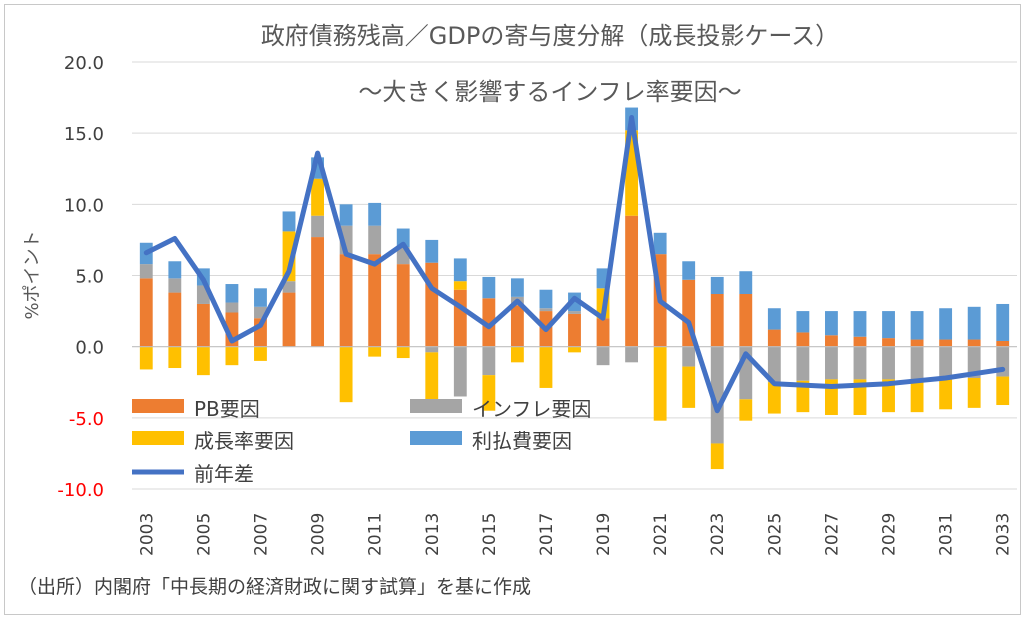 The width and height of the screenshot is (1027, 621). I want to click on x-tick-label: 2029, so click(890, 534).